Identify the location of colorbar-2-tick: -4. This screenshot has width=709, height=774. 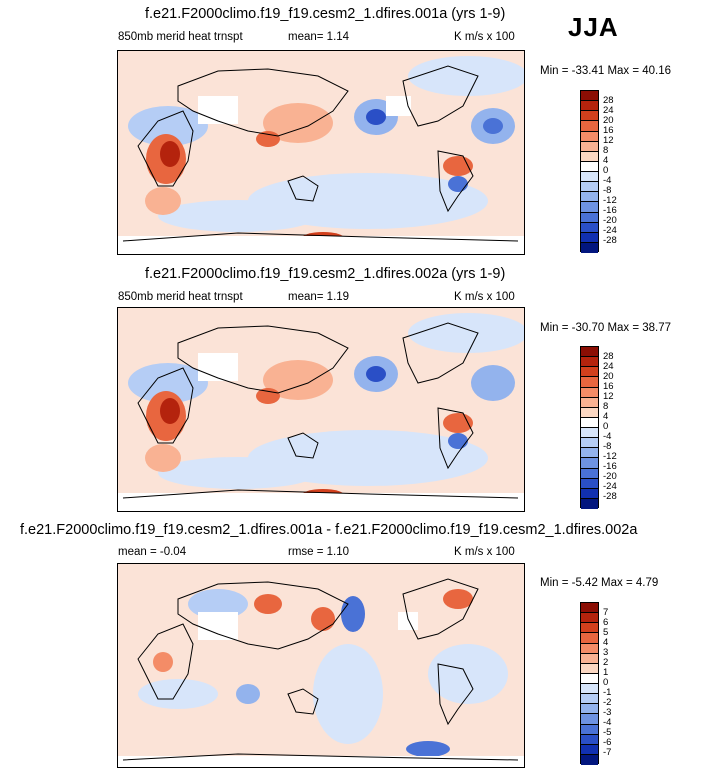
(607, 436).